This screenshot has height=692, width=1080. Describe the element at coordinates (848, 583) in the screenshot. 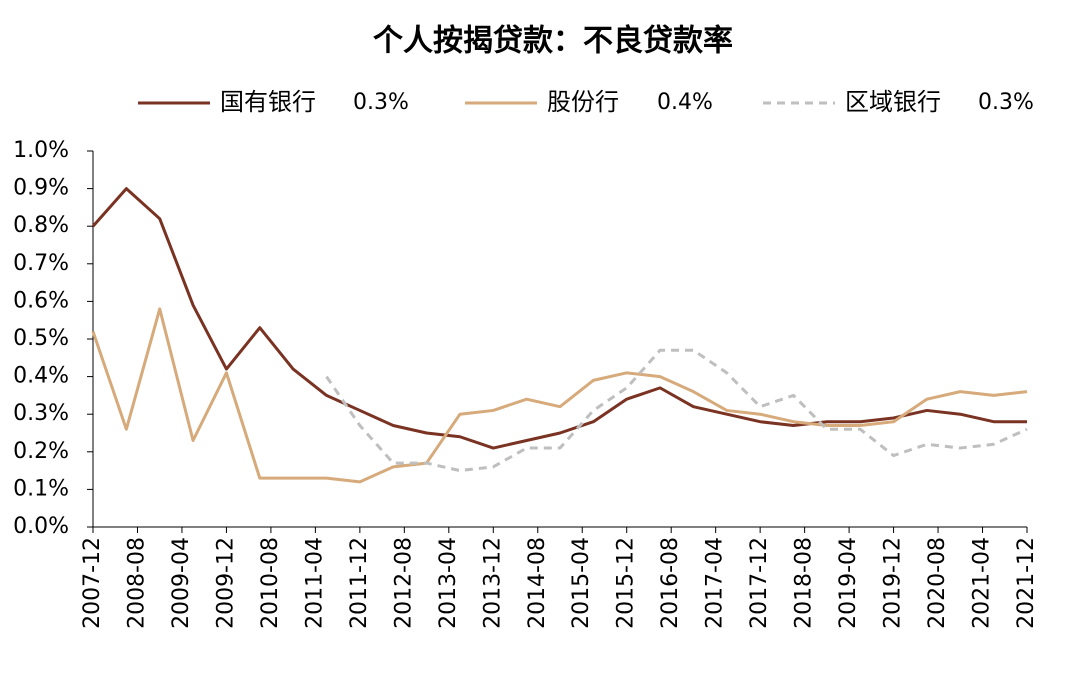

I see `x-tick-label: 2019-04` at that location.